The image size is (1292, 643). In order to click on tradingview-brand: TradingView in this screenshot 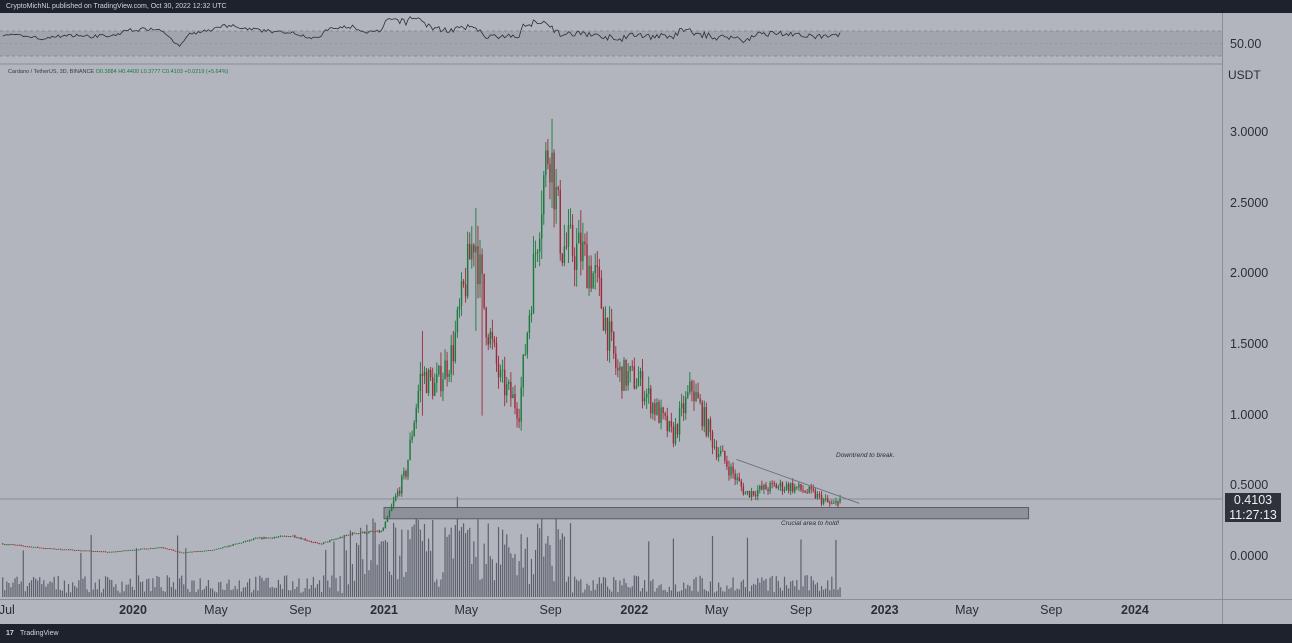, I will do `click(39, 633)`.